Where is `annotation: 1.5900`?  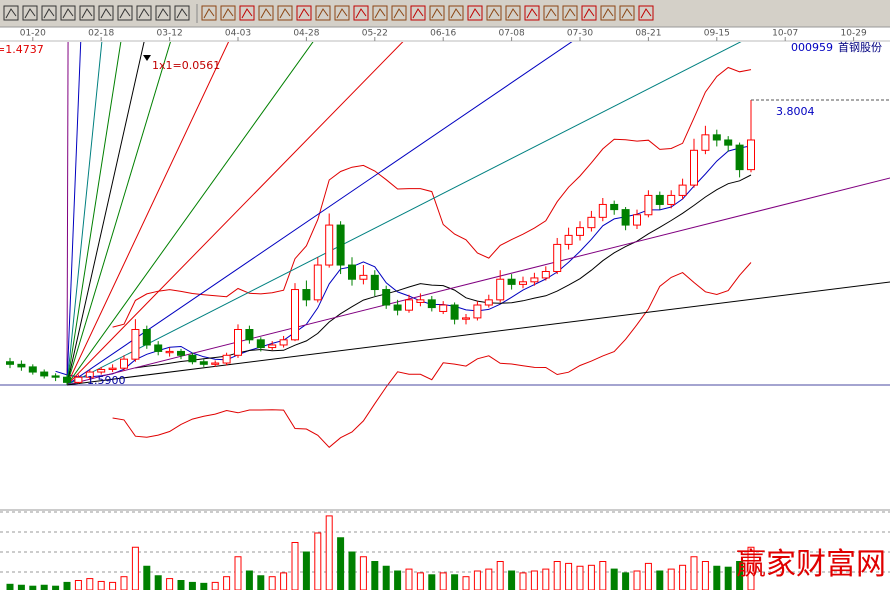 annotation: 1.5900 is located at coordinates (106, 380).